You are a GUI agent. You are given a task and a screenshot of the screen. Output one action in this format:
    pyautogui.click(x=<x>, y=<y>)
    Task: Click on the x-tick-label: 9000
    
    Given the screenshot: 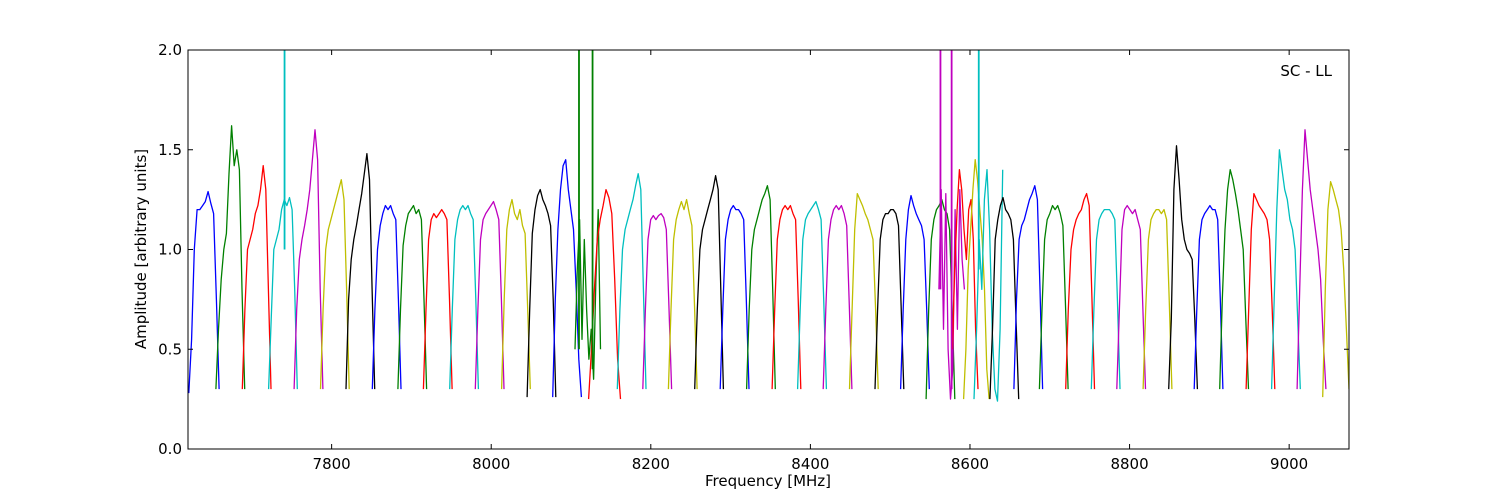 What is the action you would take?
    pyautogui.click(x=1289, y=464)
    